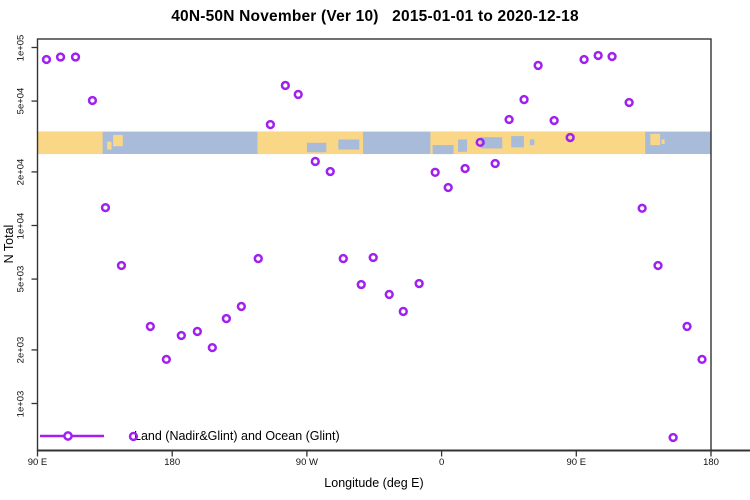 The width and height of the screenshot is (750, 500). I want to click on map-band-land, so click(70, 143).